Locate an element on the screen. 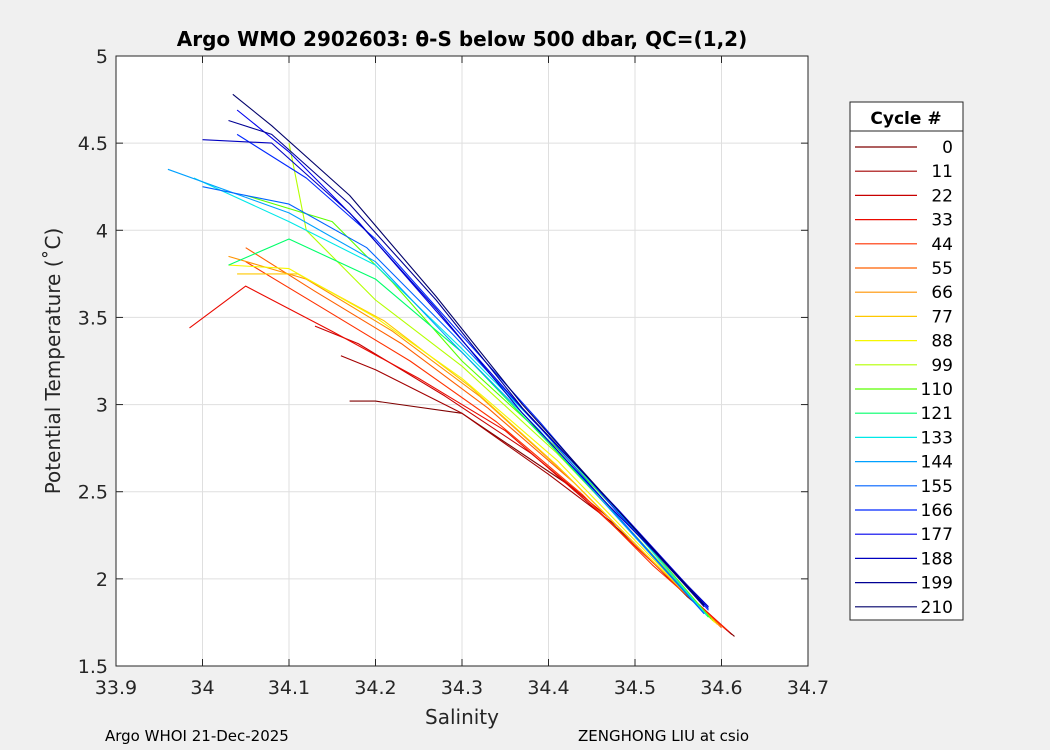 The image size is (1050, 750). y-tick-label: 3 is located at coordinates (102, 406).